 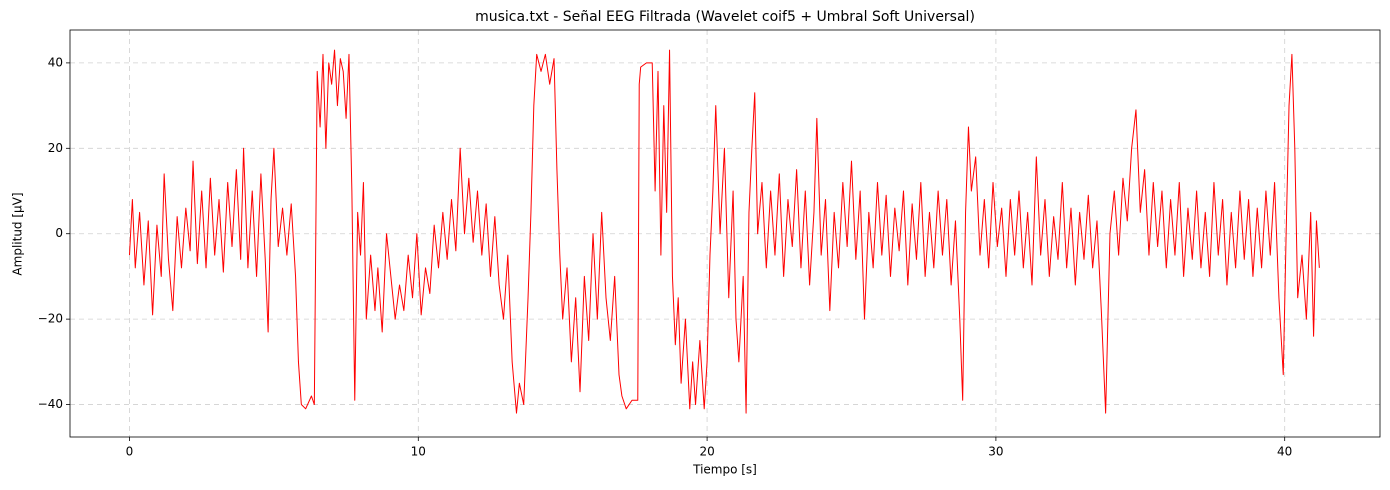 I want to click on y-tick-label: 0, so click(x=59, y=233).